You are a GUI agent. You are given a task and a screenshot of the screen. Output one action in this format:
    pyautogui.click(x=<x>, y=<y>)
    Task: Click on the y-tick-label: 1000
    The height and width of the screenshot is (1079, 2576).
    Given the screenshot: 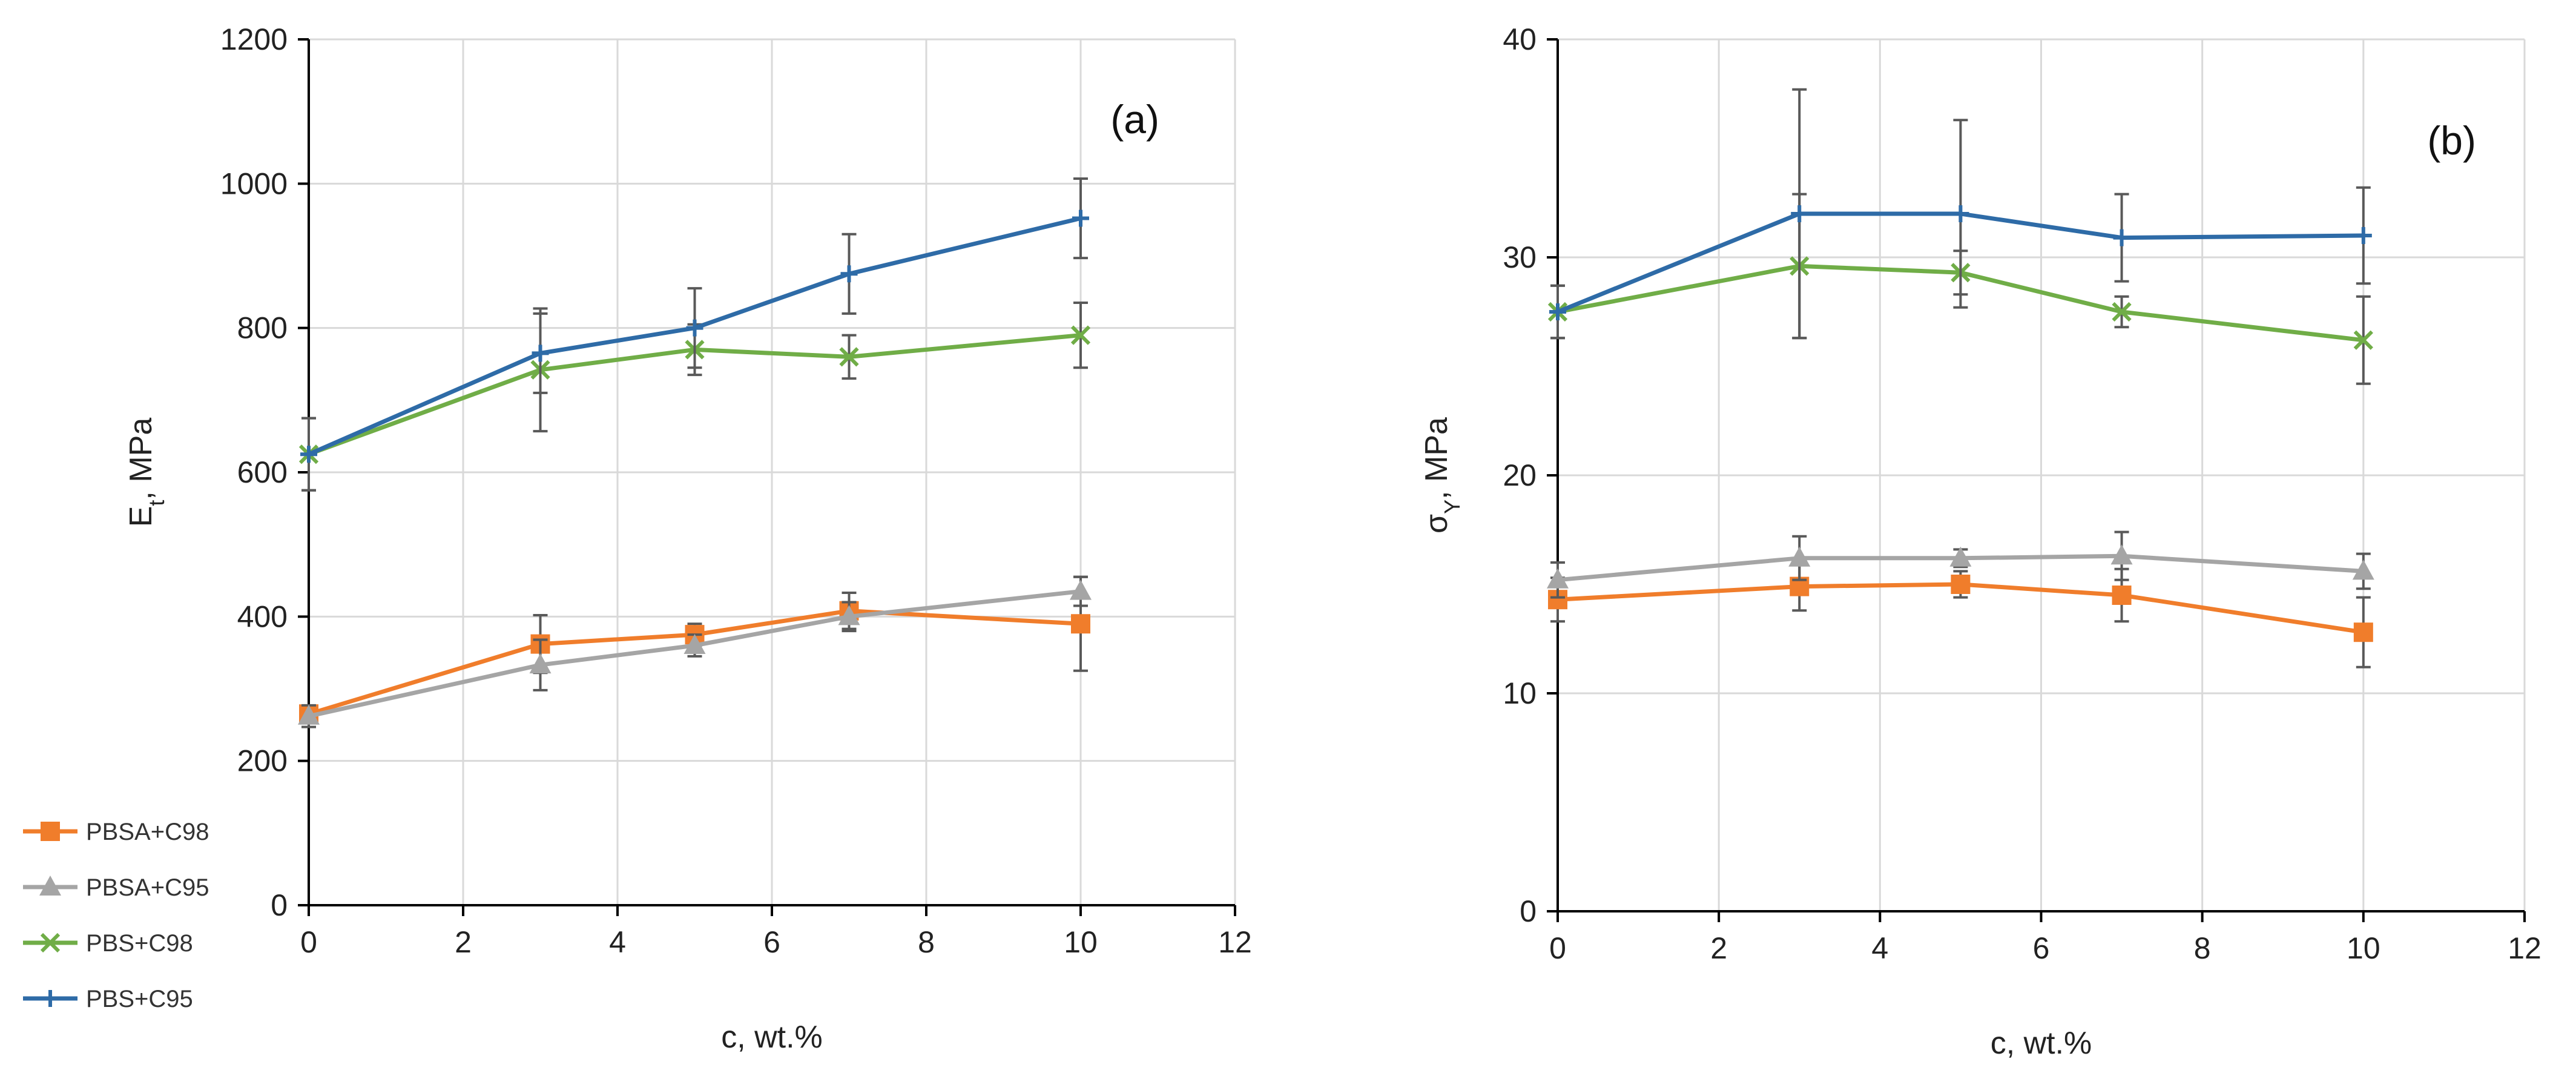 What is the action you would take?
    pyautogui.click(x=254, y=183)
    